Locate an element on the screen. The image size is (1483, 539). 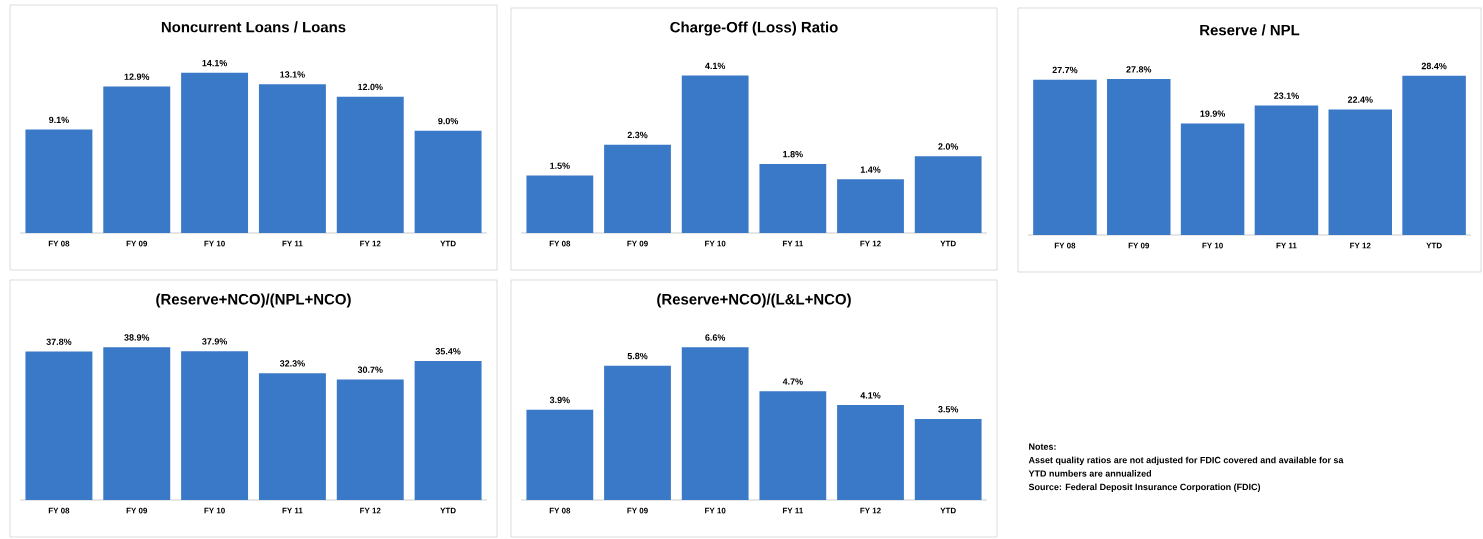
text: YTD numbers are annualized is located at coordinates (1090, 473).